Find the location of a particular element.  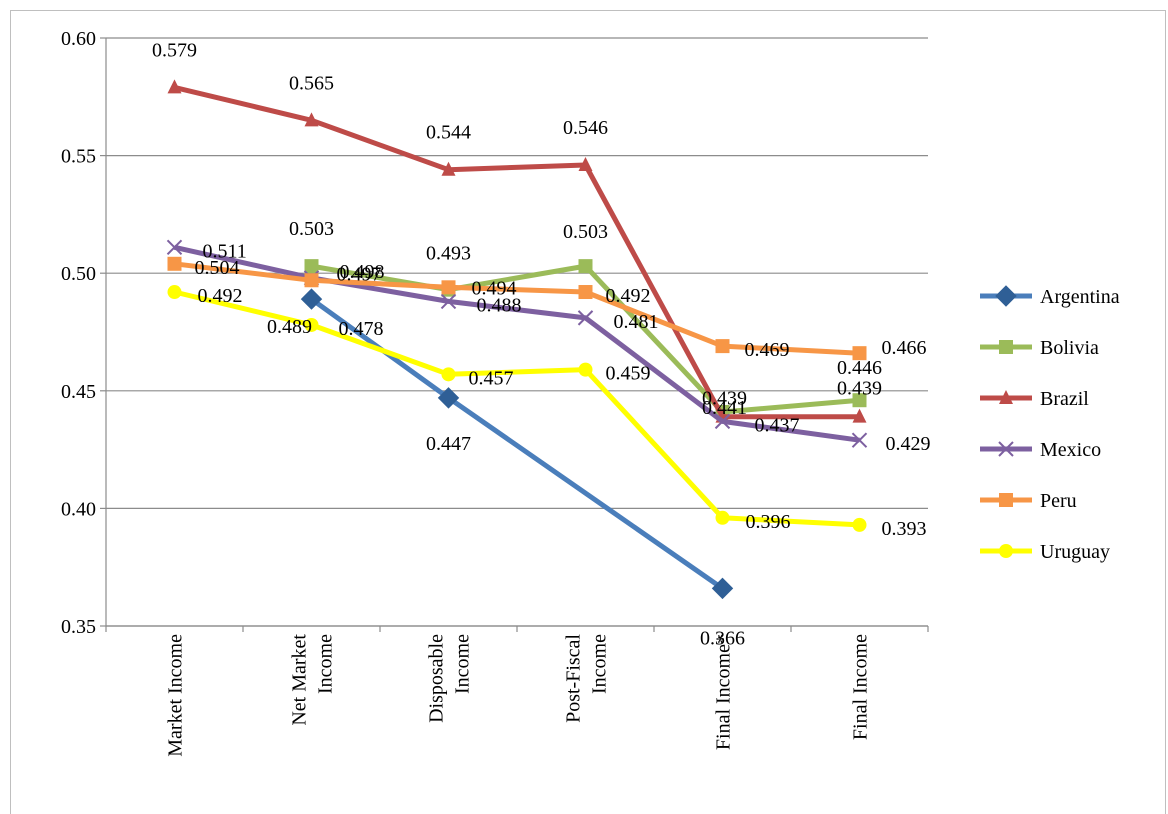

y-tick-label: 0.60 is located at coordinates (78, 39).